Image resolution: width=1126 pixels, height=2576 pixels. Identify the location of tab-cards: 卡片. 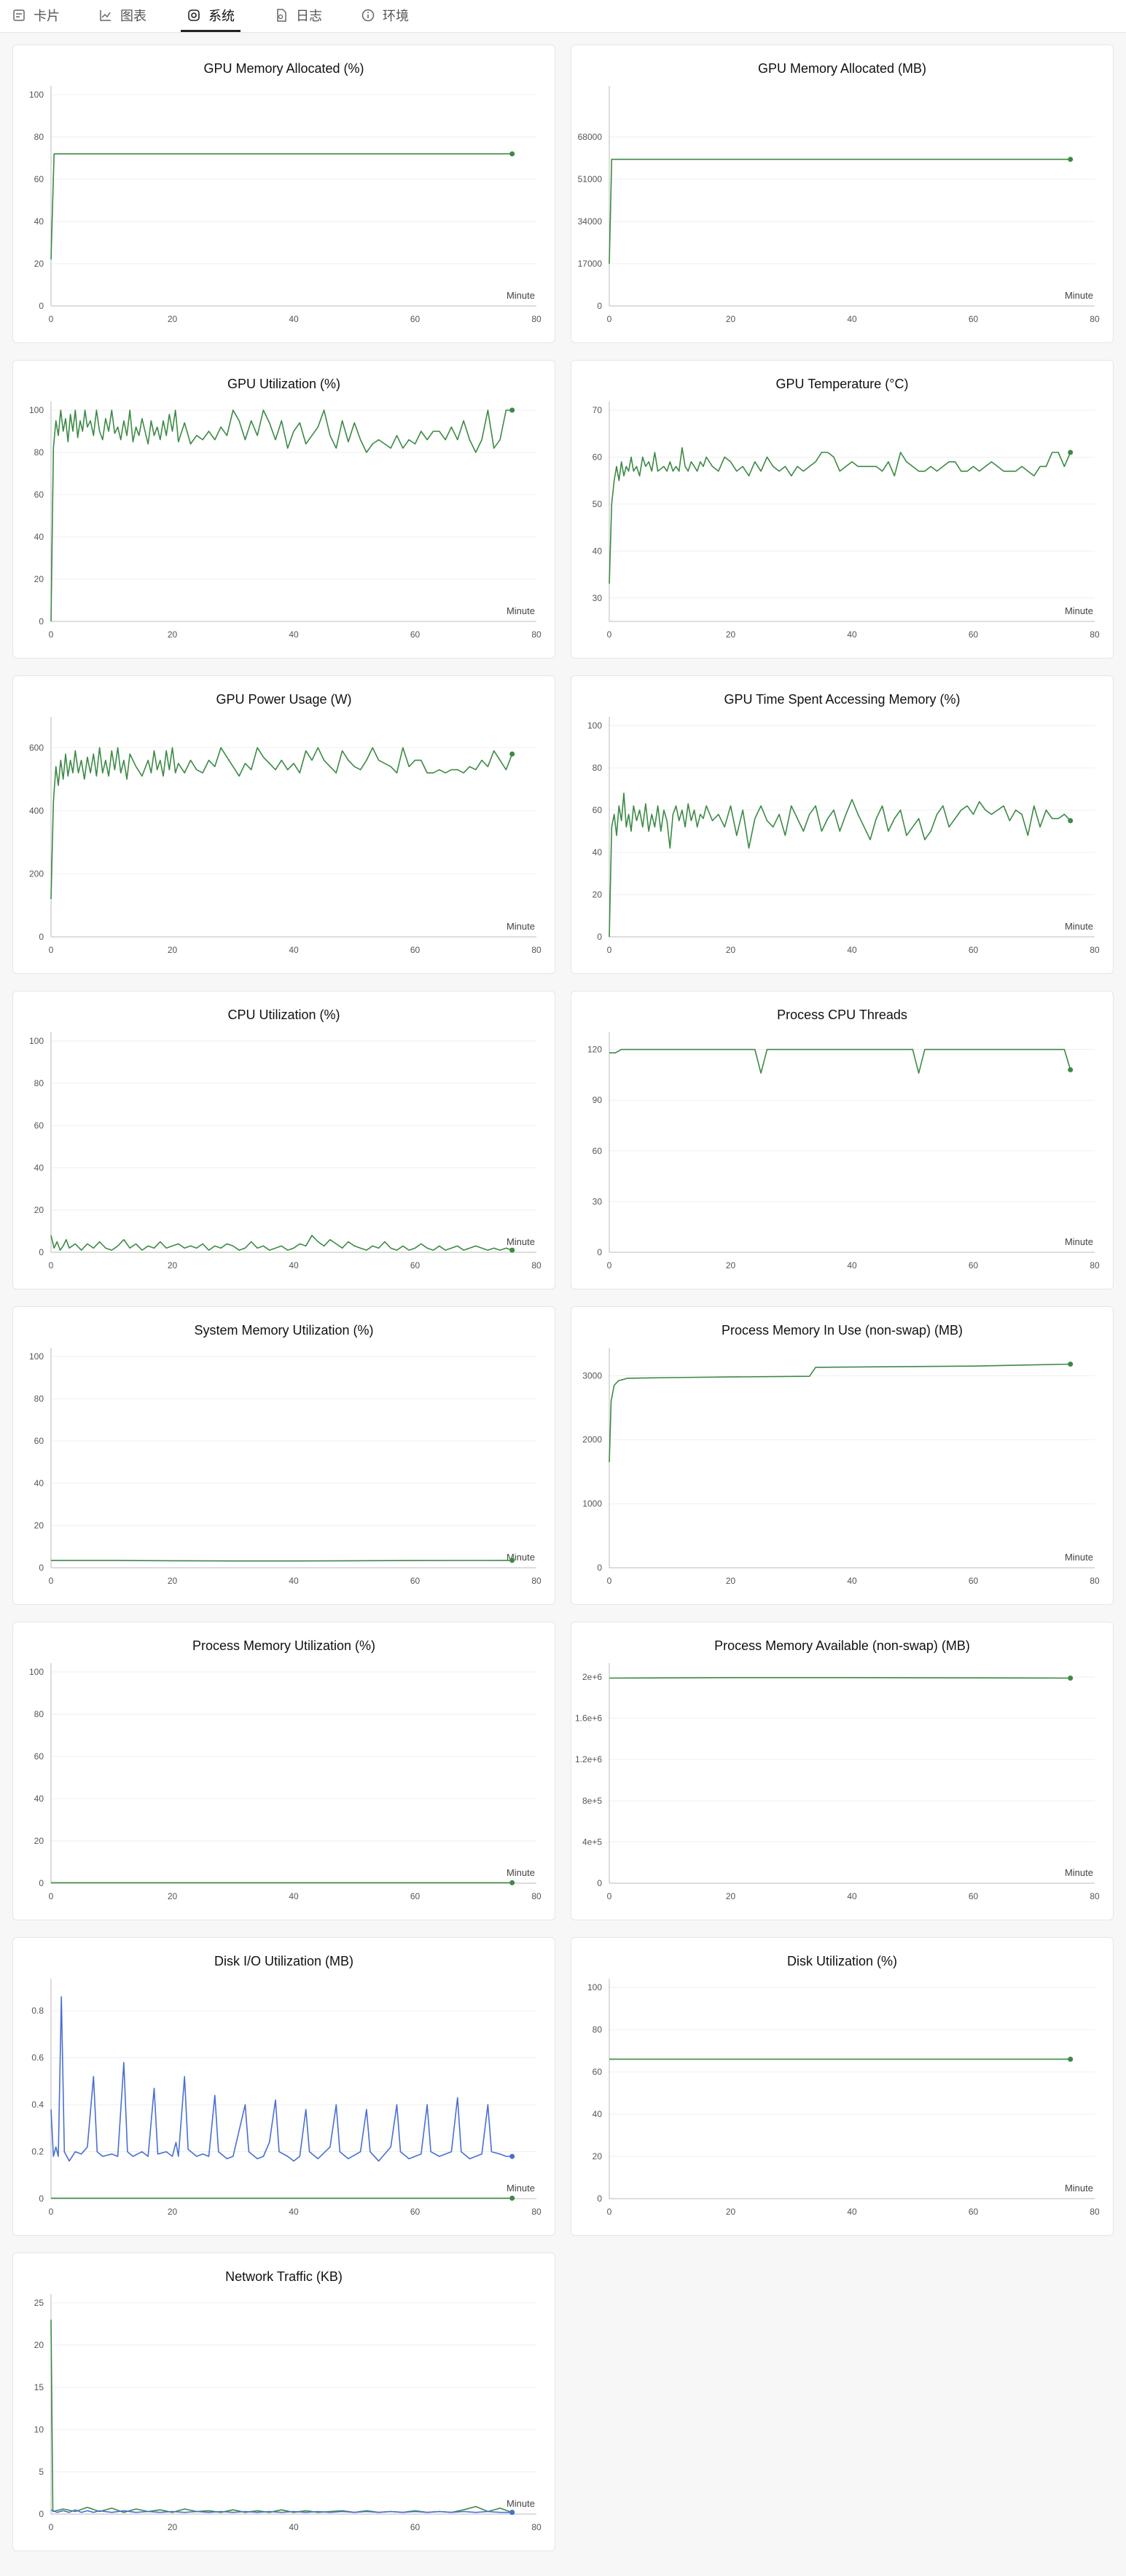
(36, 15).